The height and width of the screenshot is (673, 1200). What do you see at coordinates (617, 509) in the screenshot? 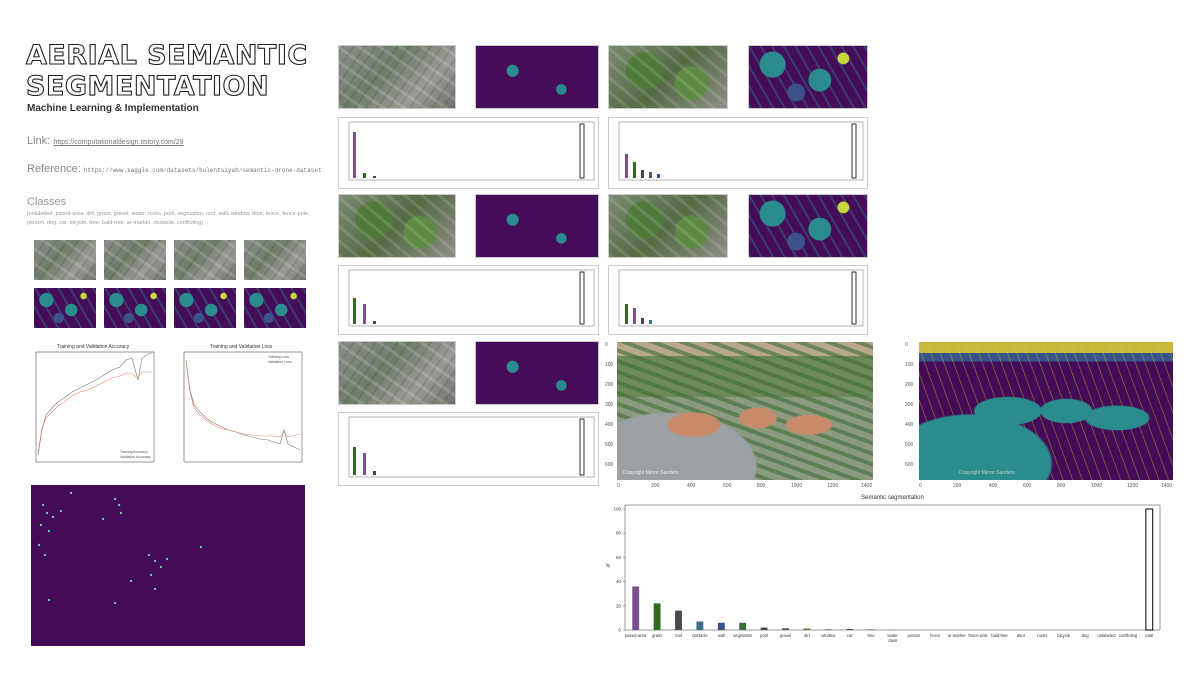
I see `chart-ytick-label: 100` at bounding box center [617, 509].